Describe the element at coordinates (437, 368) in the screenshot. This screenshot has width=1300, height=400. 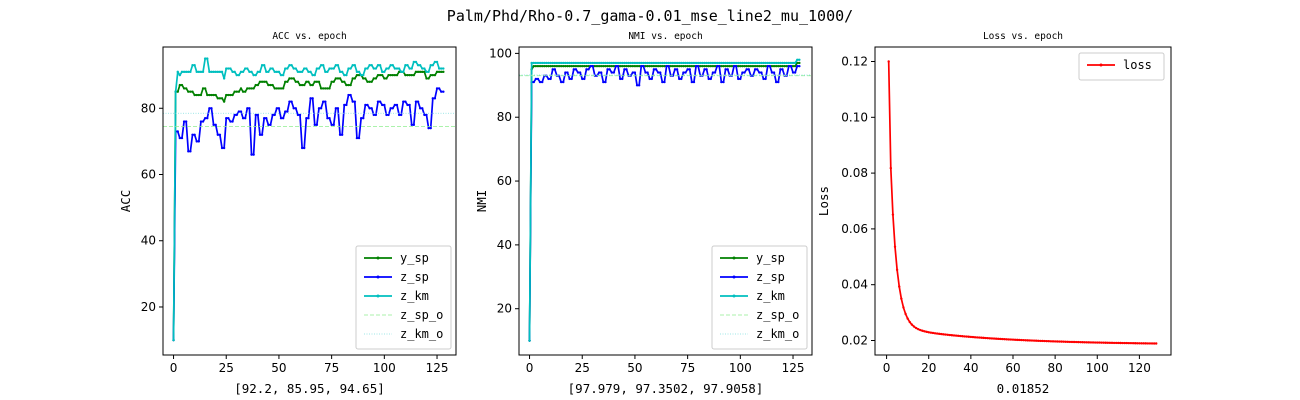
I see `x-tick-label: 125` at that location.